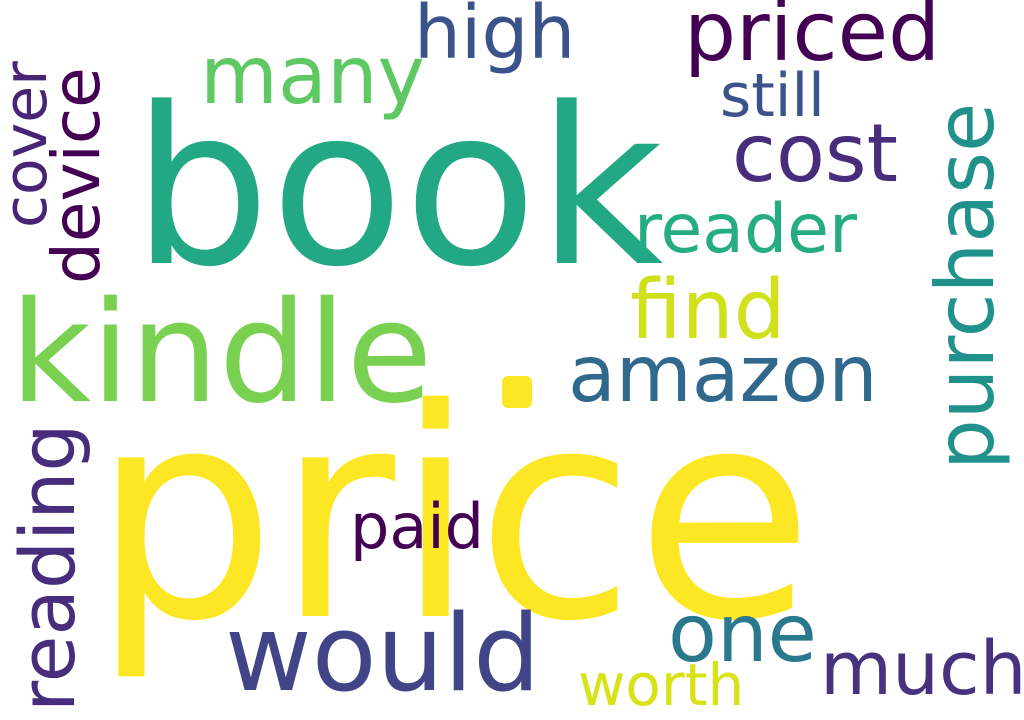  What do you see at coordinates (772, 96) in the screenshot?
I see `word-still: still` at bounding box center [772, 96].